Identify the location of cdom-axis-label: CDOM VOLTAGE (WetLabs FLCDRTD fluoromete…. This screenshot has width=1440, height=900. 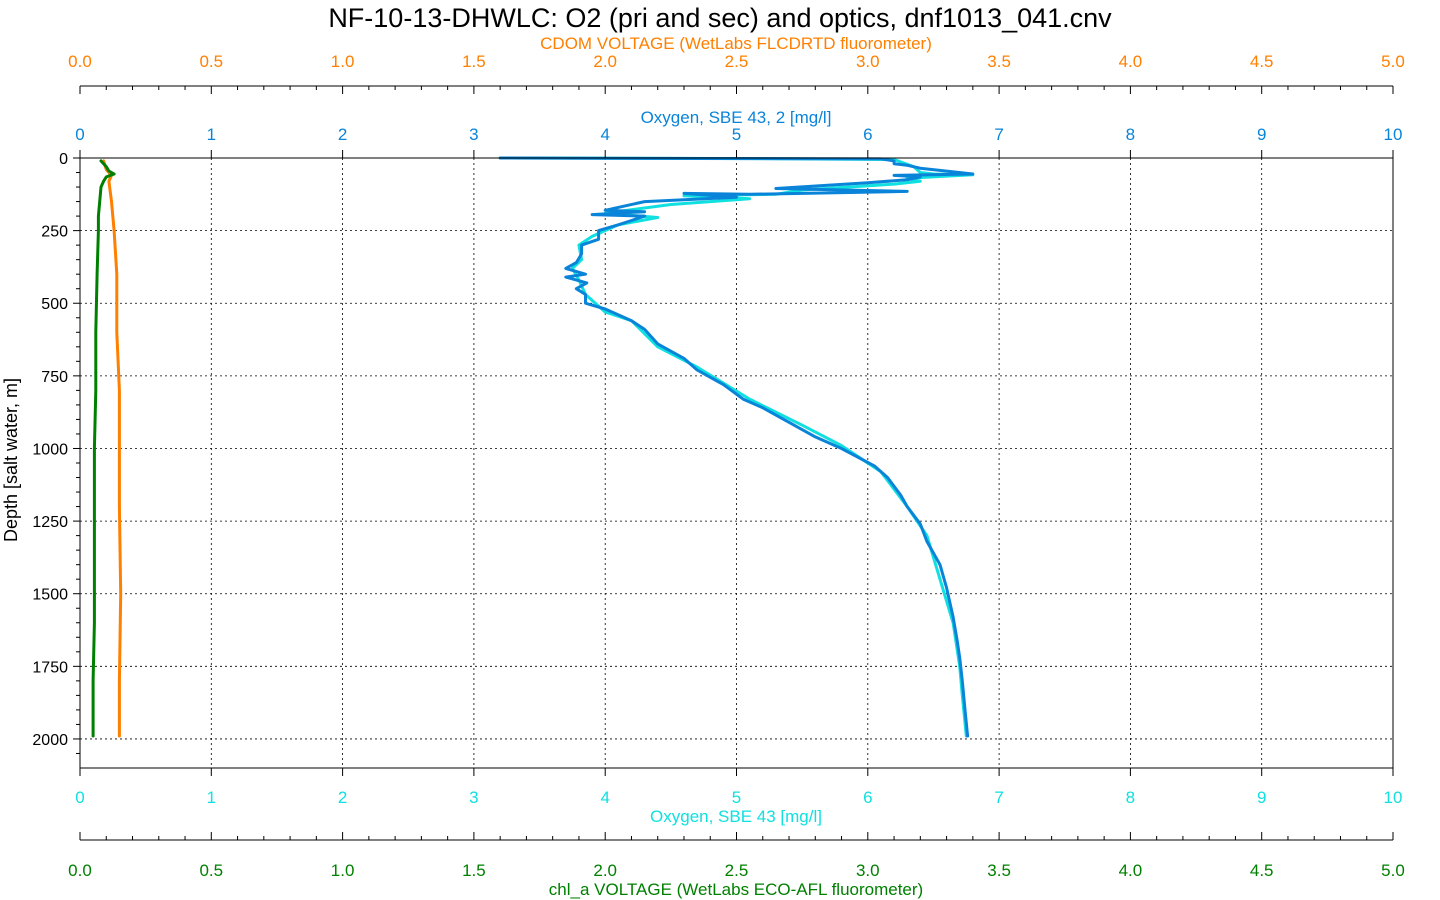
(736, 43).